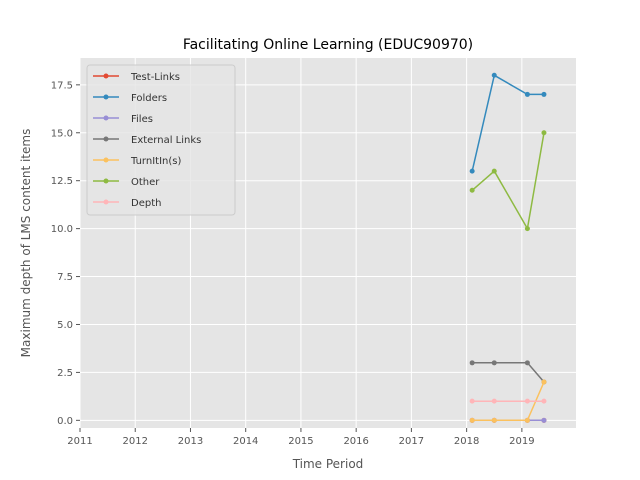 The width and height of the screenshot is (640, 480). Describe the element at coordinates (149, 98) in the screenshot. I see `legend-label: Folders` at that location.